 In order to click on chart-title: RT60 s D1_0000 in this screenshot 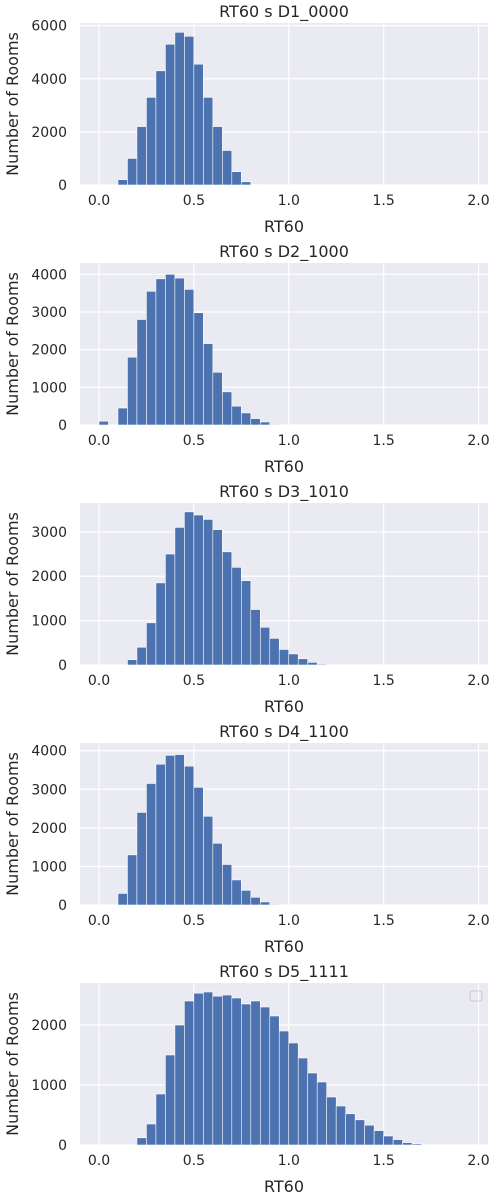, I will do `click(284, 12)`.